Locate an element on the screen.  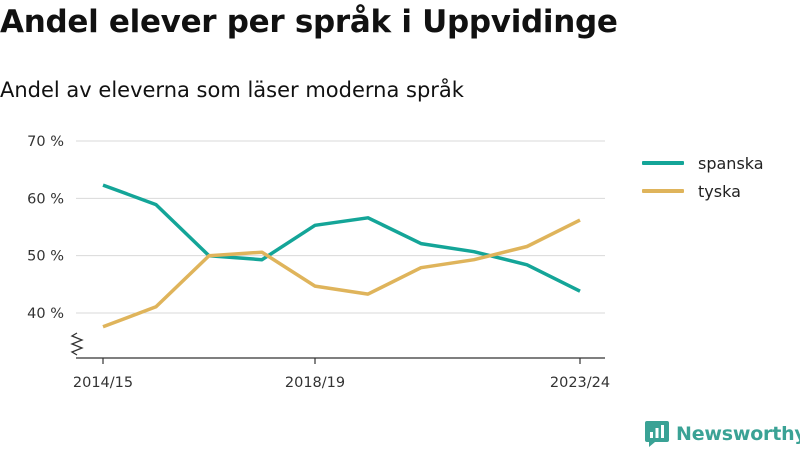
series-line-tyska is located at coordinates (341, 273).